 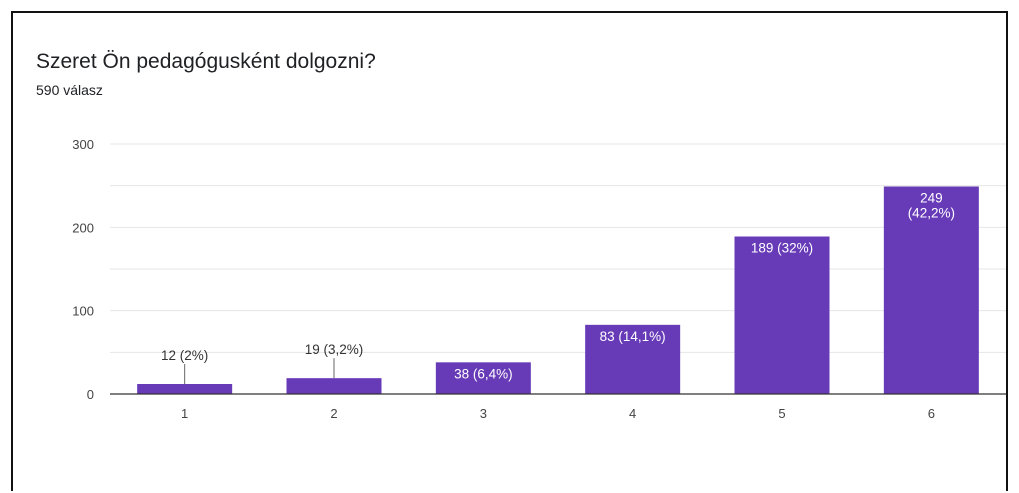 I want to click on y-tick-label: 200, so click(x=83, y=227).